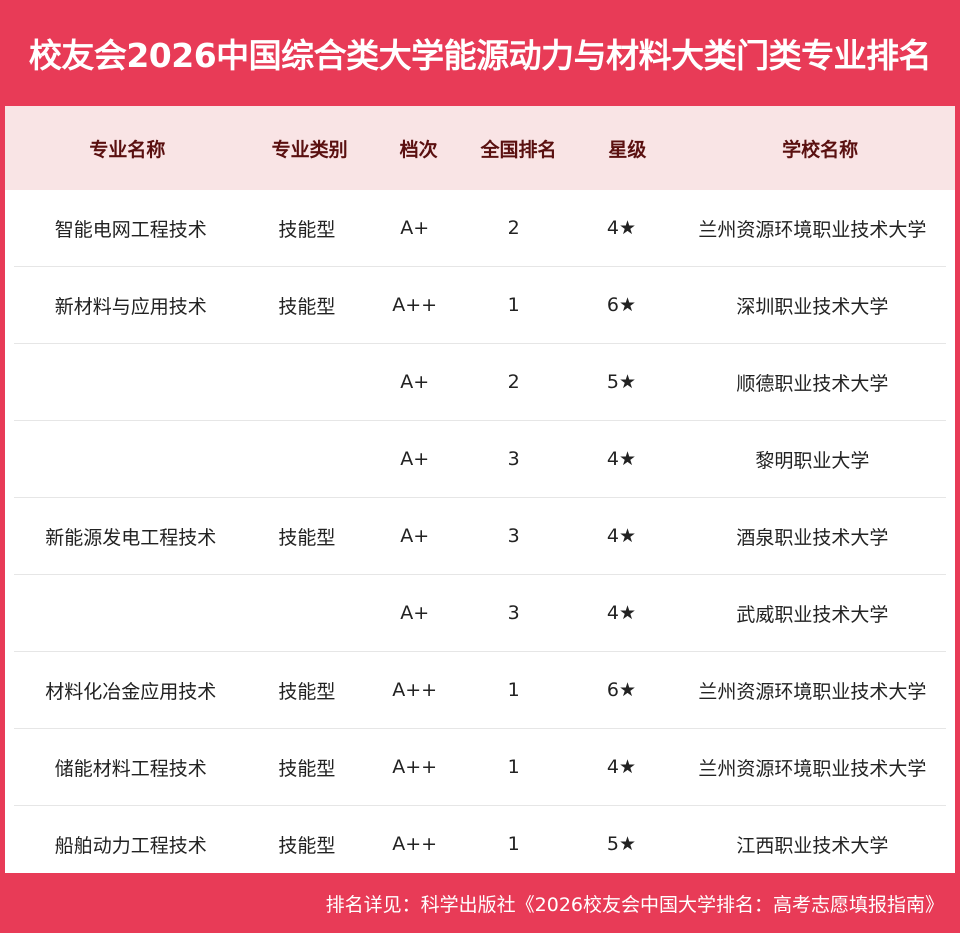  What do you see at coordinates (480, 382) in the screenshot?
I see `table-row: A+ 2 5★ 顺德职业技术大学` at bounding box center [480, 382].